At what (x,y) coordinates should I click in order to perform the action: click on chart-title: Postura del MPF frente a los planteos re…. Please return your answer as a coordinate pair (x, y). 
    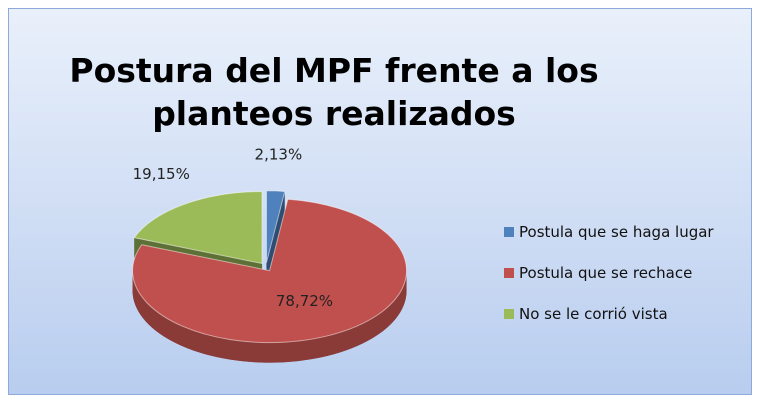
    Looking at the image, I should click on (334, 92).